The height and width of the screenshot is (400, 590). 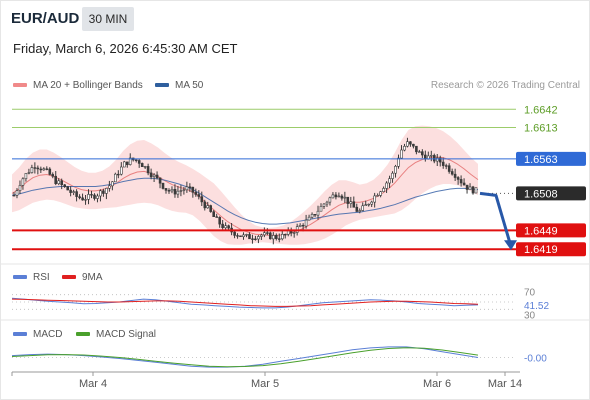 What do you see at coordinates (189, 85) in the screenshot?
I see `legend-label: MA 50` at bounding box center [189, 85].